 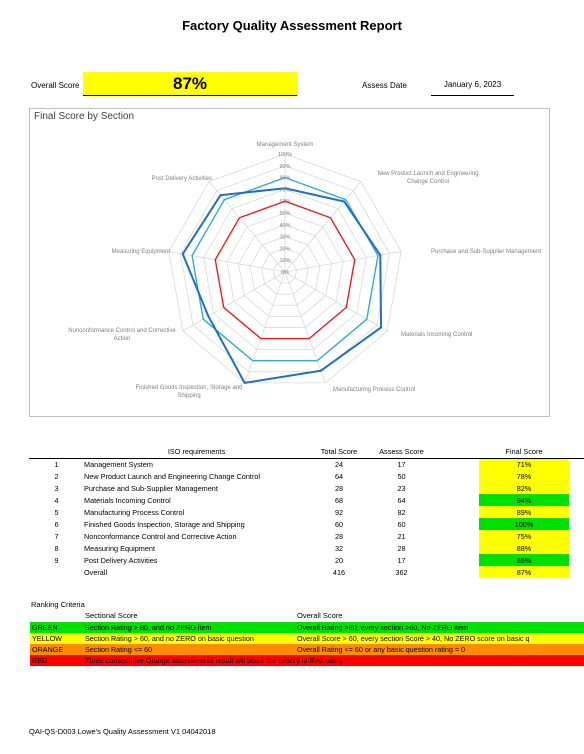 I want to click on ranking-section-criteria: Section Rating <= 60, so click(x=119, y=649).